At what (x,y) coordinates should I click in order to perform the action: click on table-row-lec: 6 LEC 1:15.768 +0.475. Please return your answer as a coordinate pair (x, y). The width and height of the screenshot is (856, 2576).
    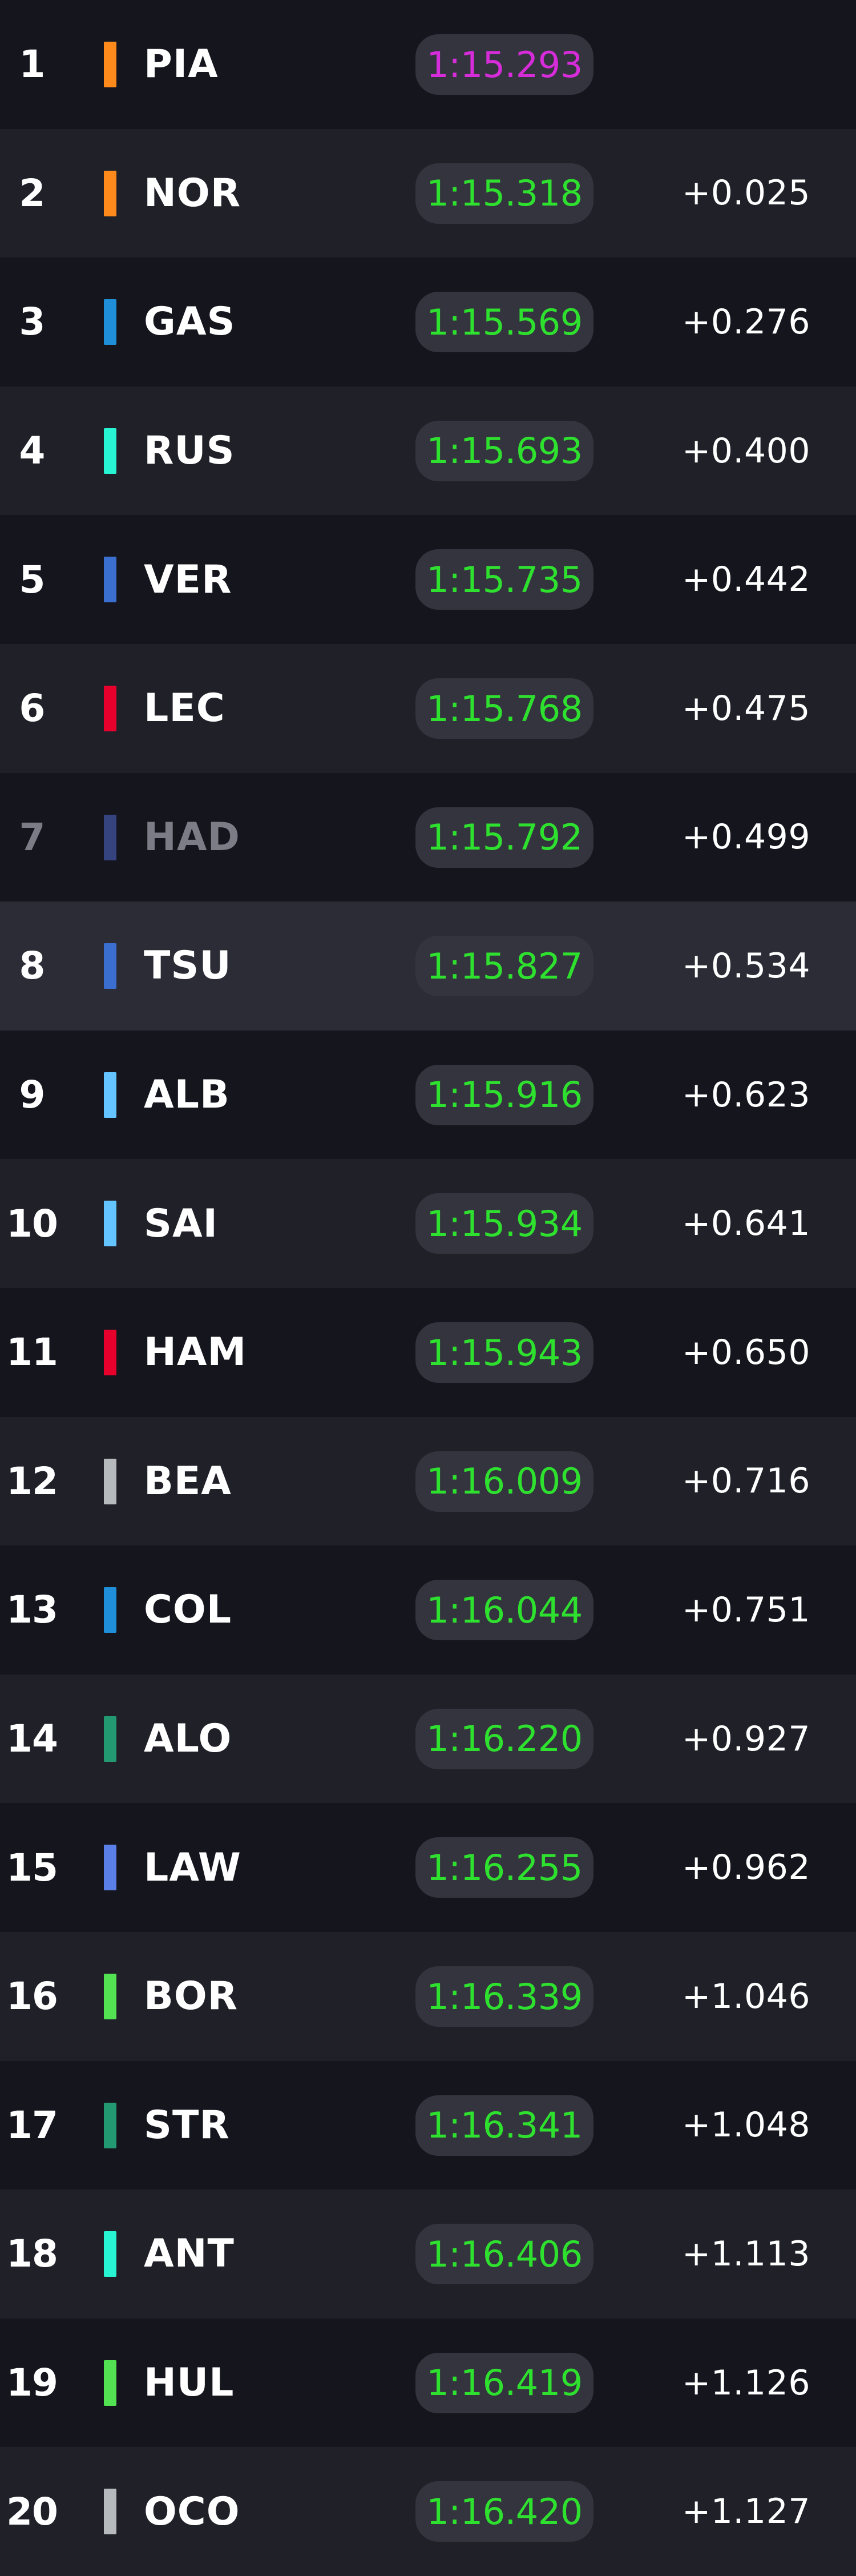
    Looking at the image, I should click on (428, 708).